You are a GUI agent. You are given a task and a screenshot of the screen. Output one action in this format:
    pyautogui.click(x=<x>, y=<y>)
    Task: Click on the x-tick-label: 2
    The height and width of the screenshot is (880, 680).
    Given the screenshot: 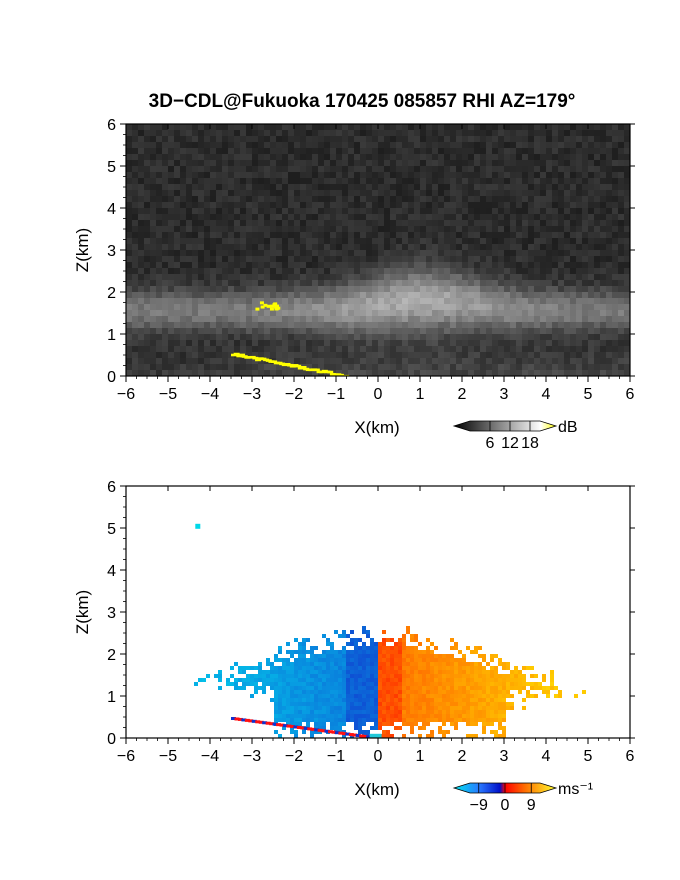 What is the action you would take?
    pyautogui.click(x=462, y=394)
    